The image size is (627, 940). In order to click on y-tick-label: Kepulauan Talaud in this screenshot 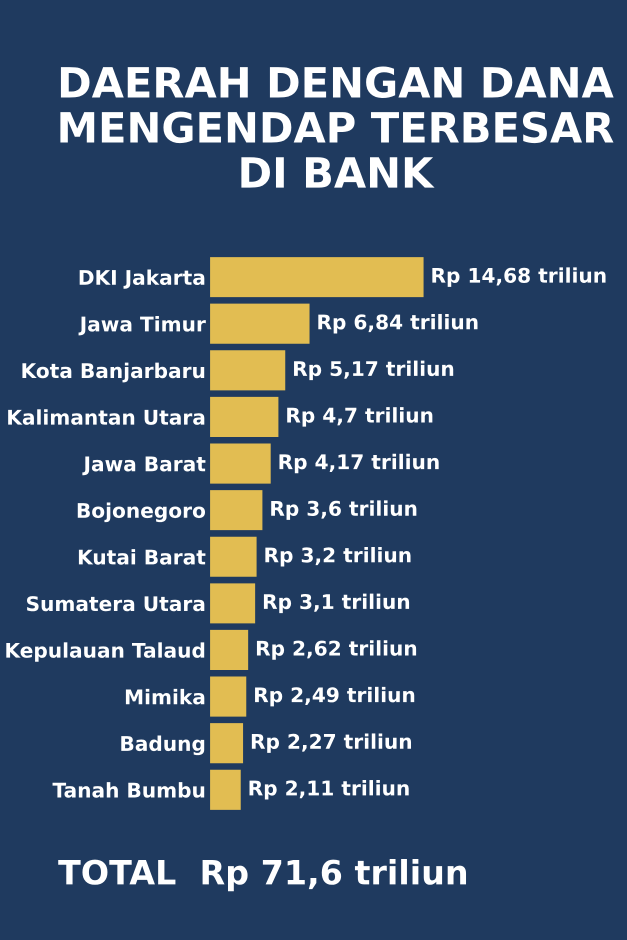, I will do `click(105, 652)`.